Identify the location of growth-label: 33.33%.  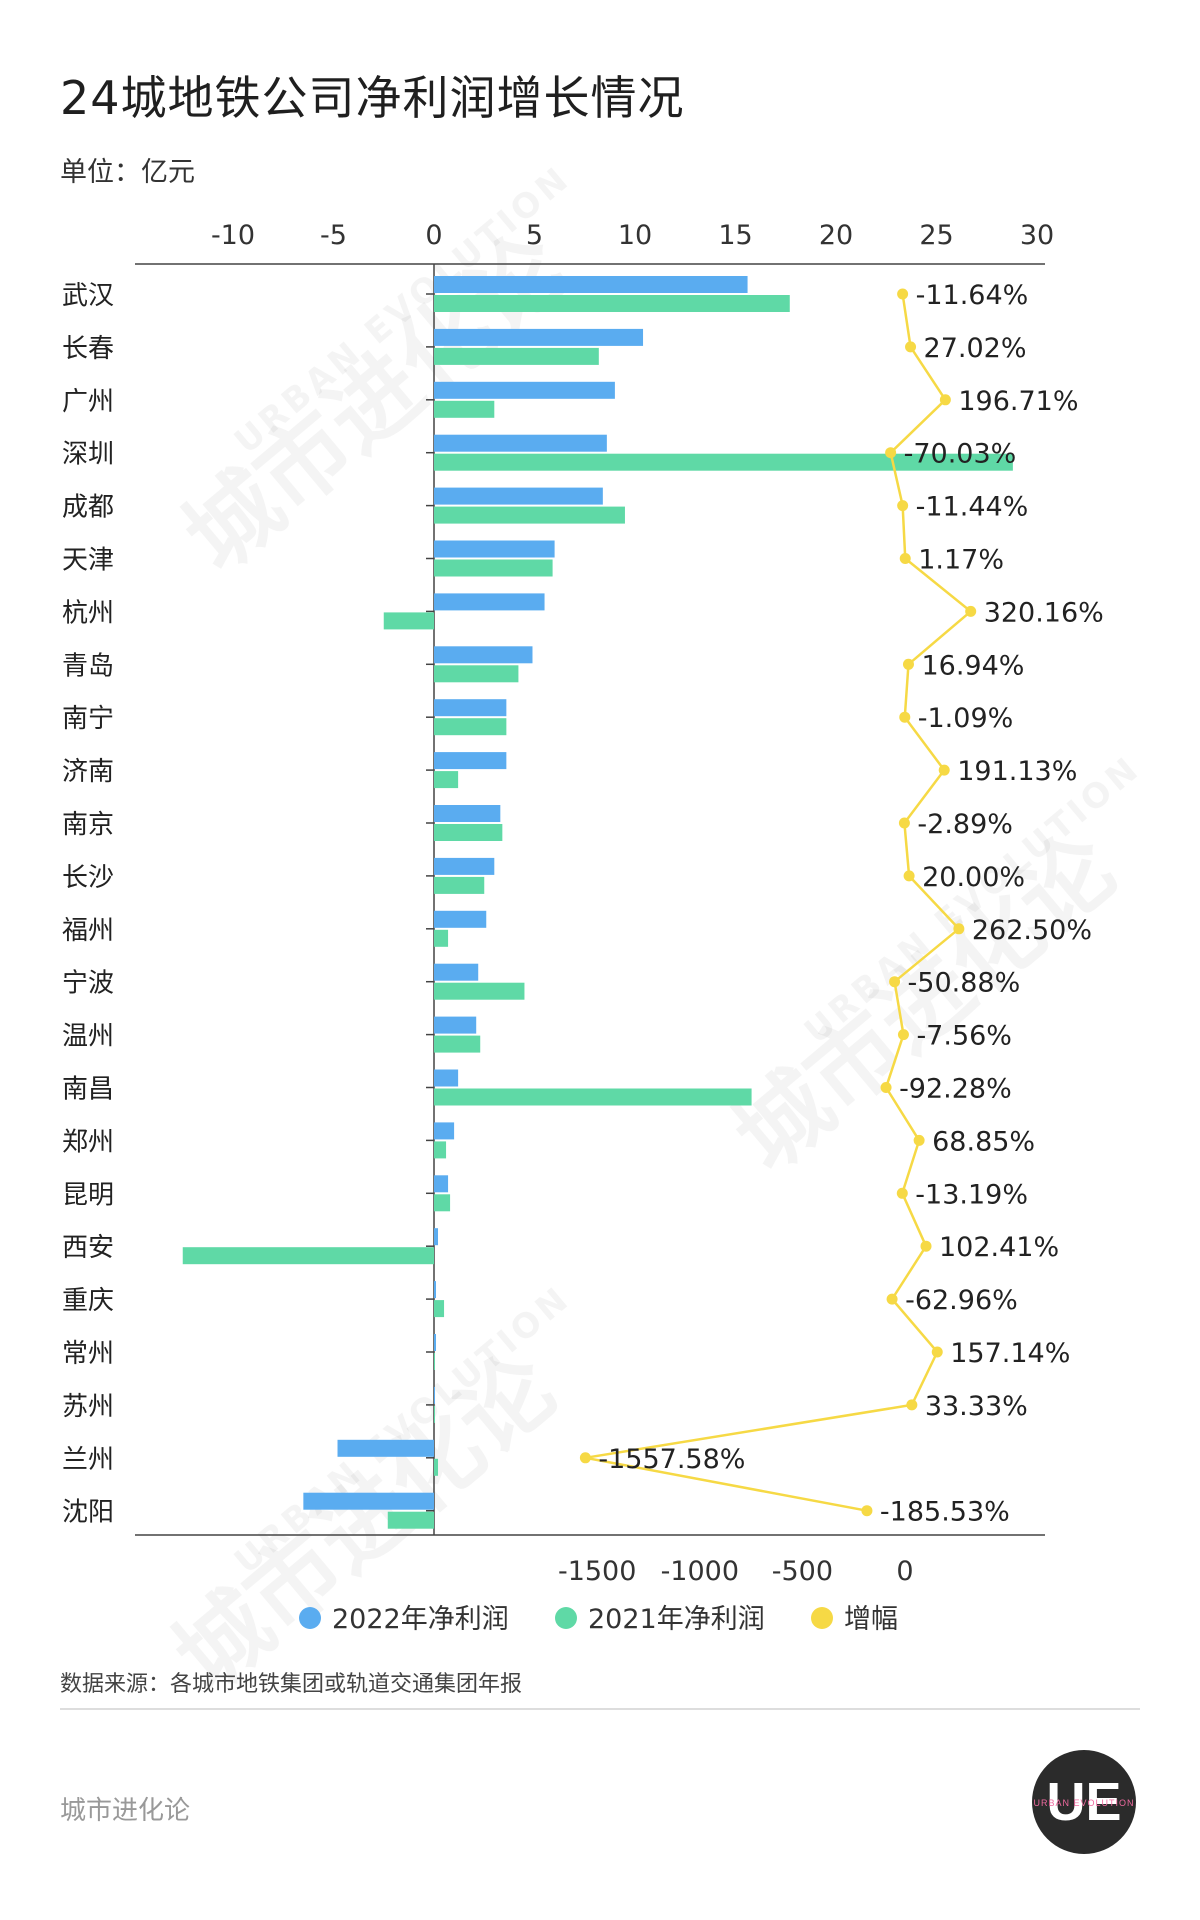
(976, 1406).